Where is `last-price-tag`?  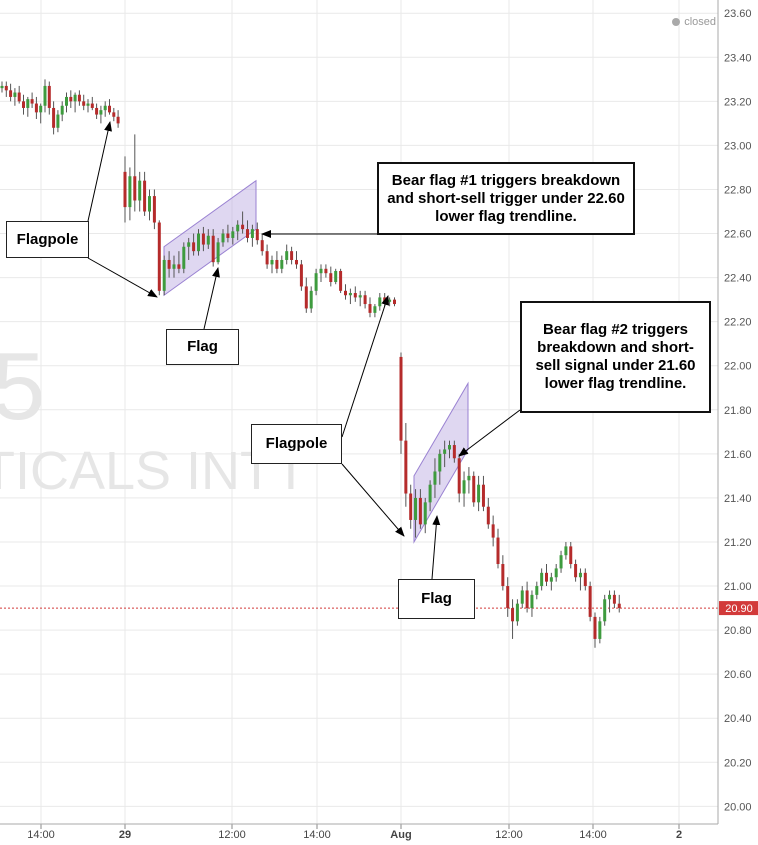 last-price-tag is located at coordinates (738, 608).